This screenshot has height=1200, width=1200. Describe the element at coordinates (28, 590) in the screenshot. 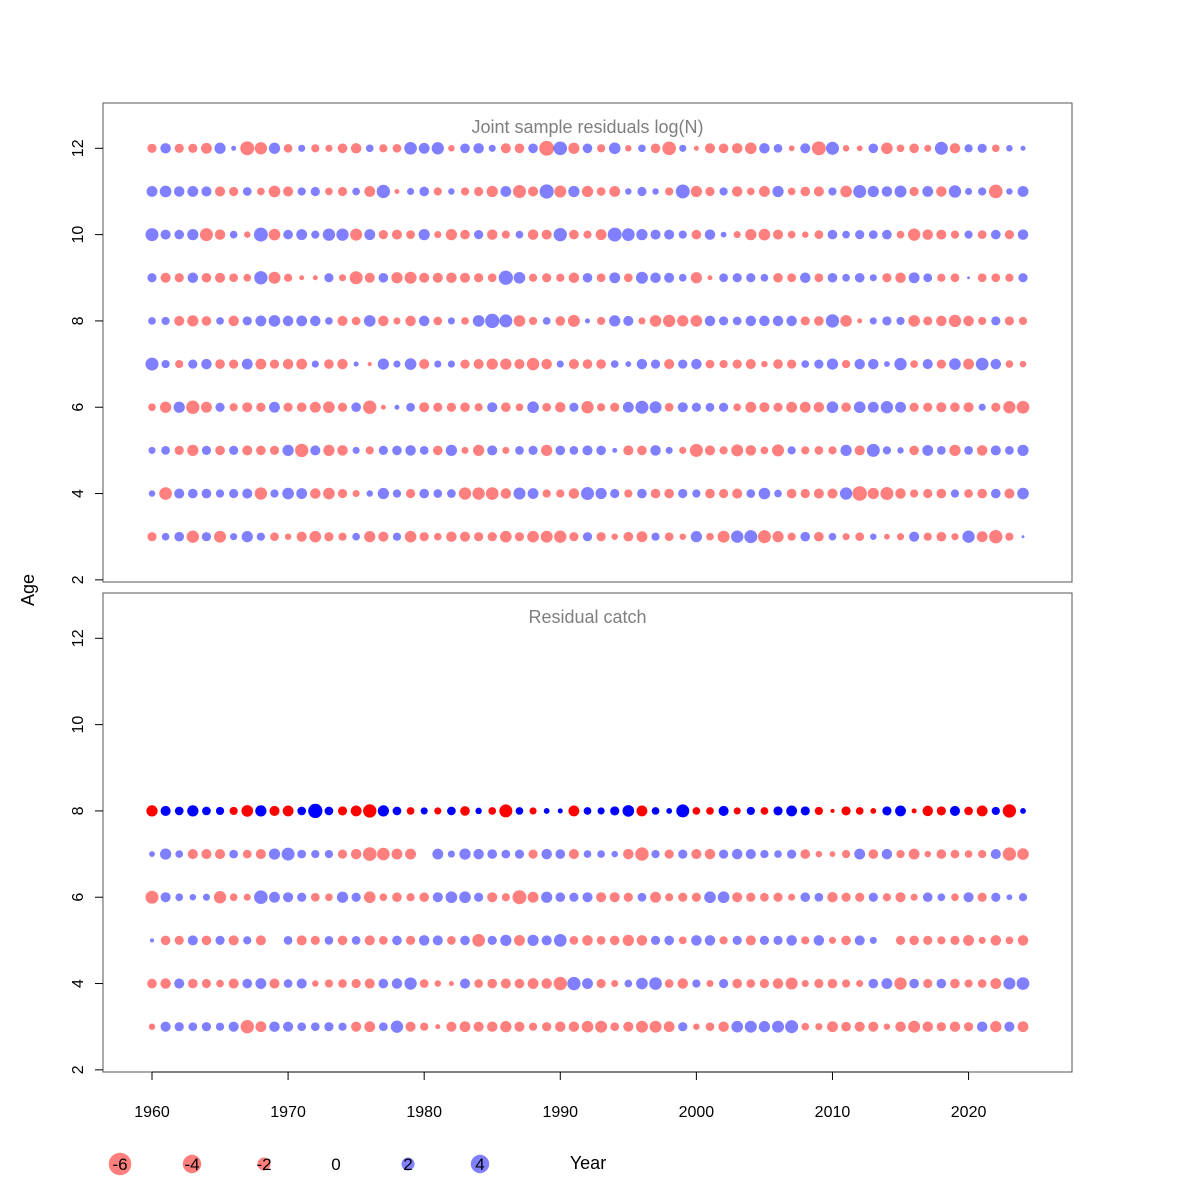

I see `y-axis-title: Age` at that location.